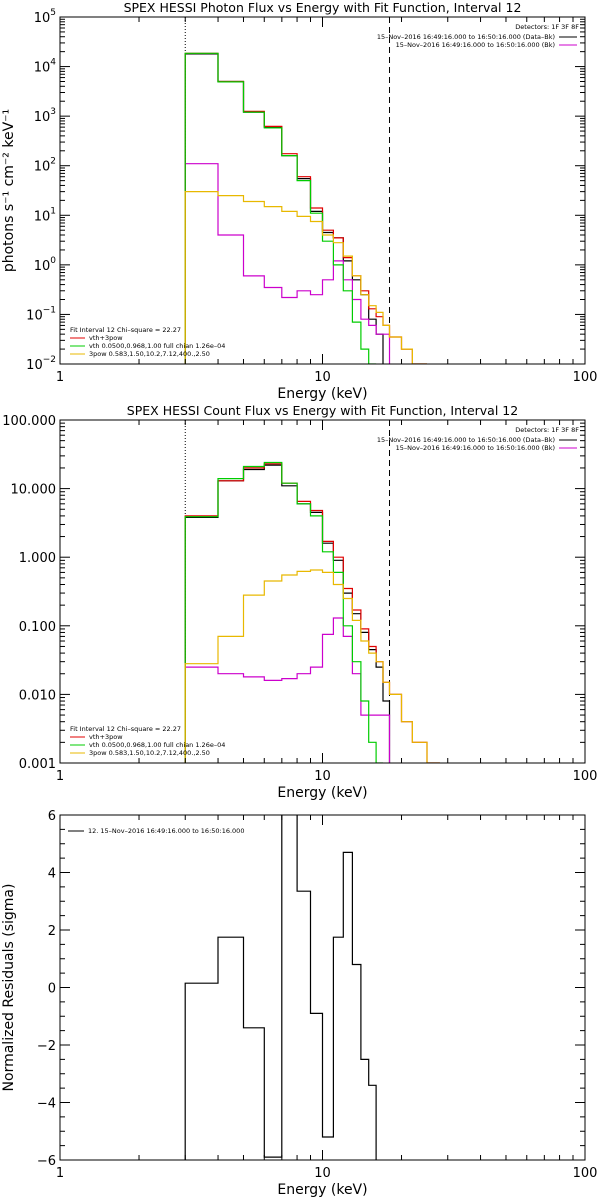 This screenshot has height=1200, width=600. I want to click on y-tick-label: 4, so click(52, 874).